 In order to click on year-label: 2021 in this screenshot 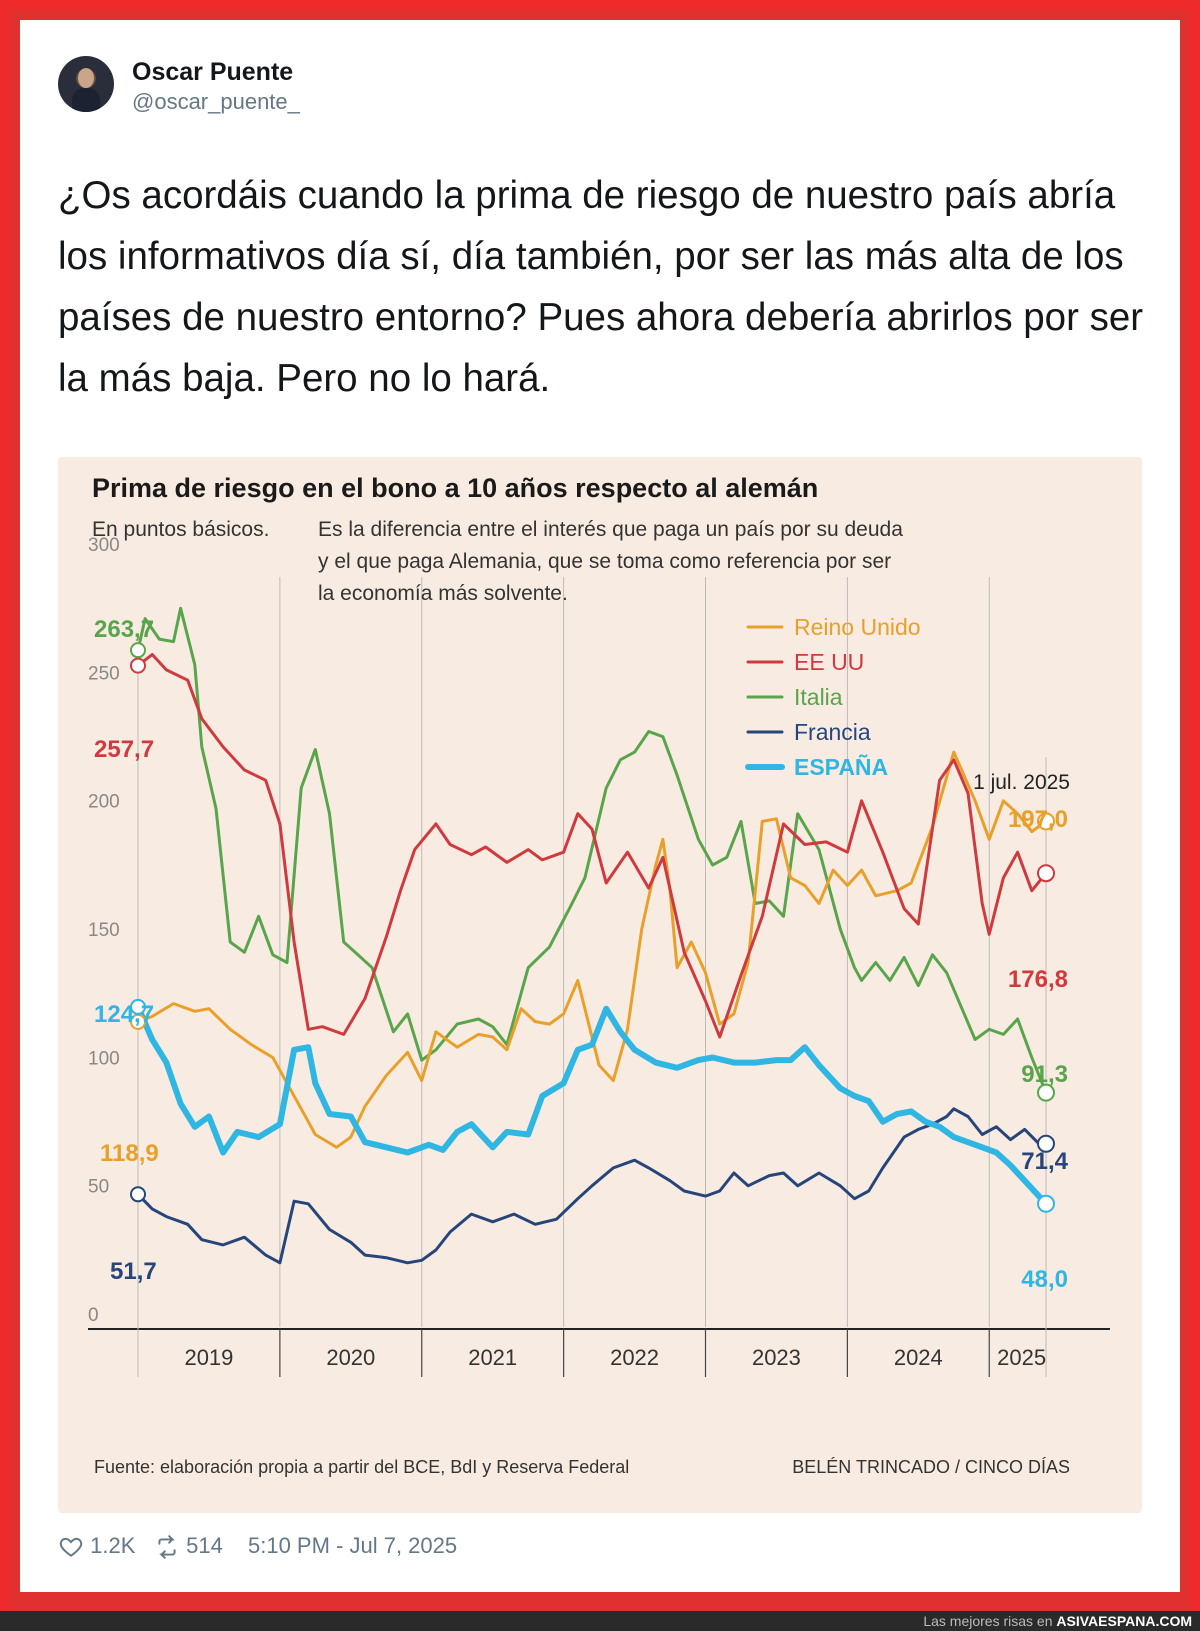, I will do `click(492, 1357)`.